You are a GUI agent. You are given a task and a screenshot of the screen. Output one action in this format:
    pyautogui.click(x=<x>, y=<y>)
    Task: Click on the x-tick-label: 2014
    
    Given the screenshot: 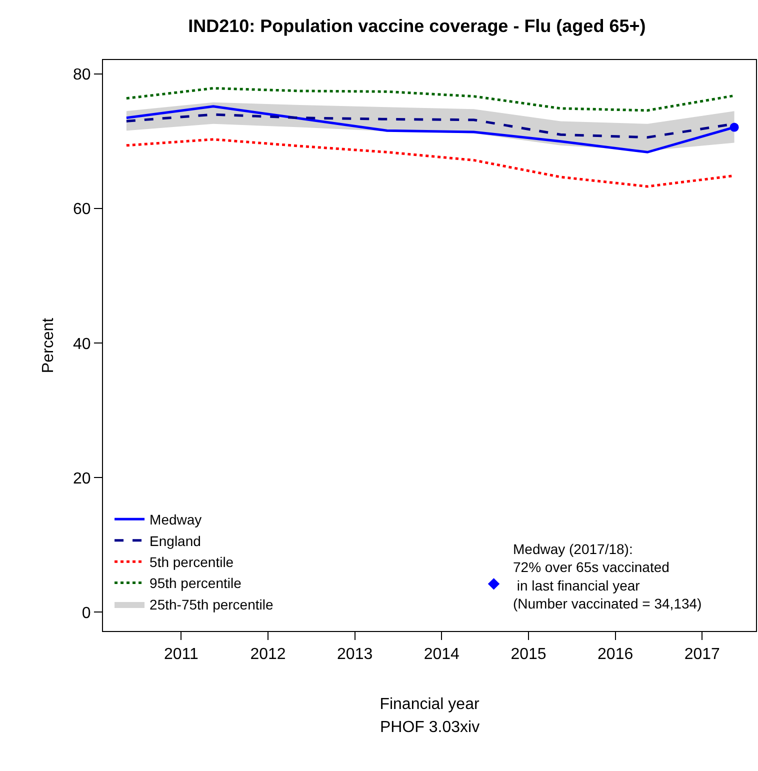 What is the action you would take?
    pyautogui.click(x=442, y=655)
    